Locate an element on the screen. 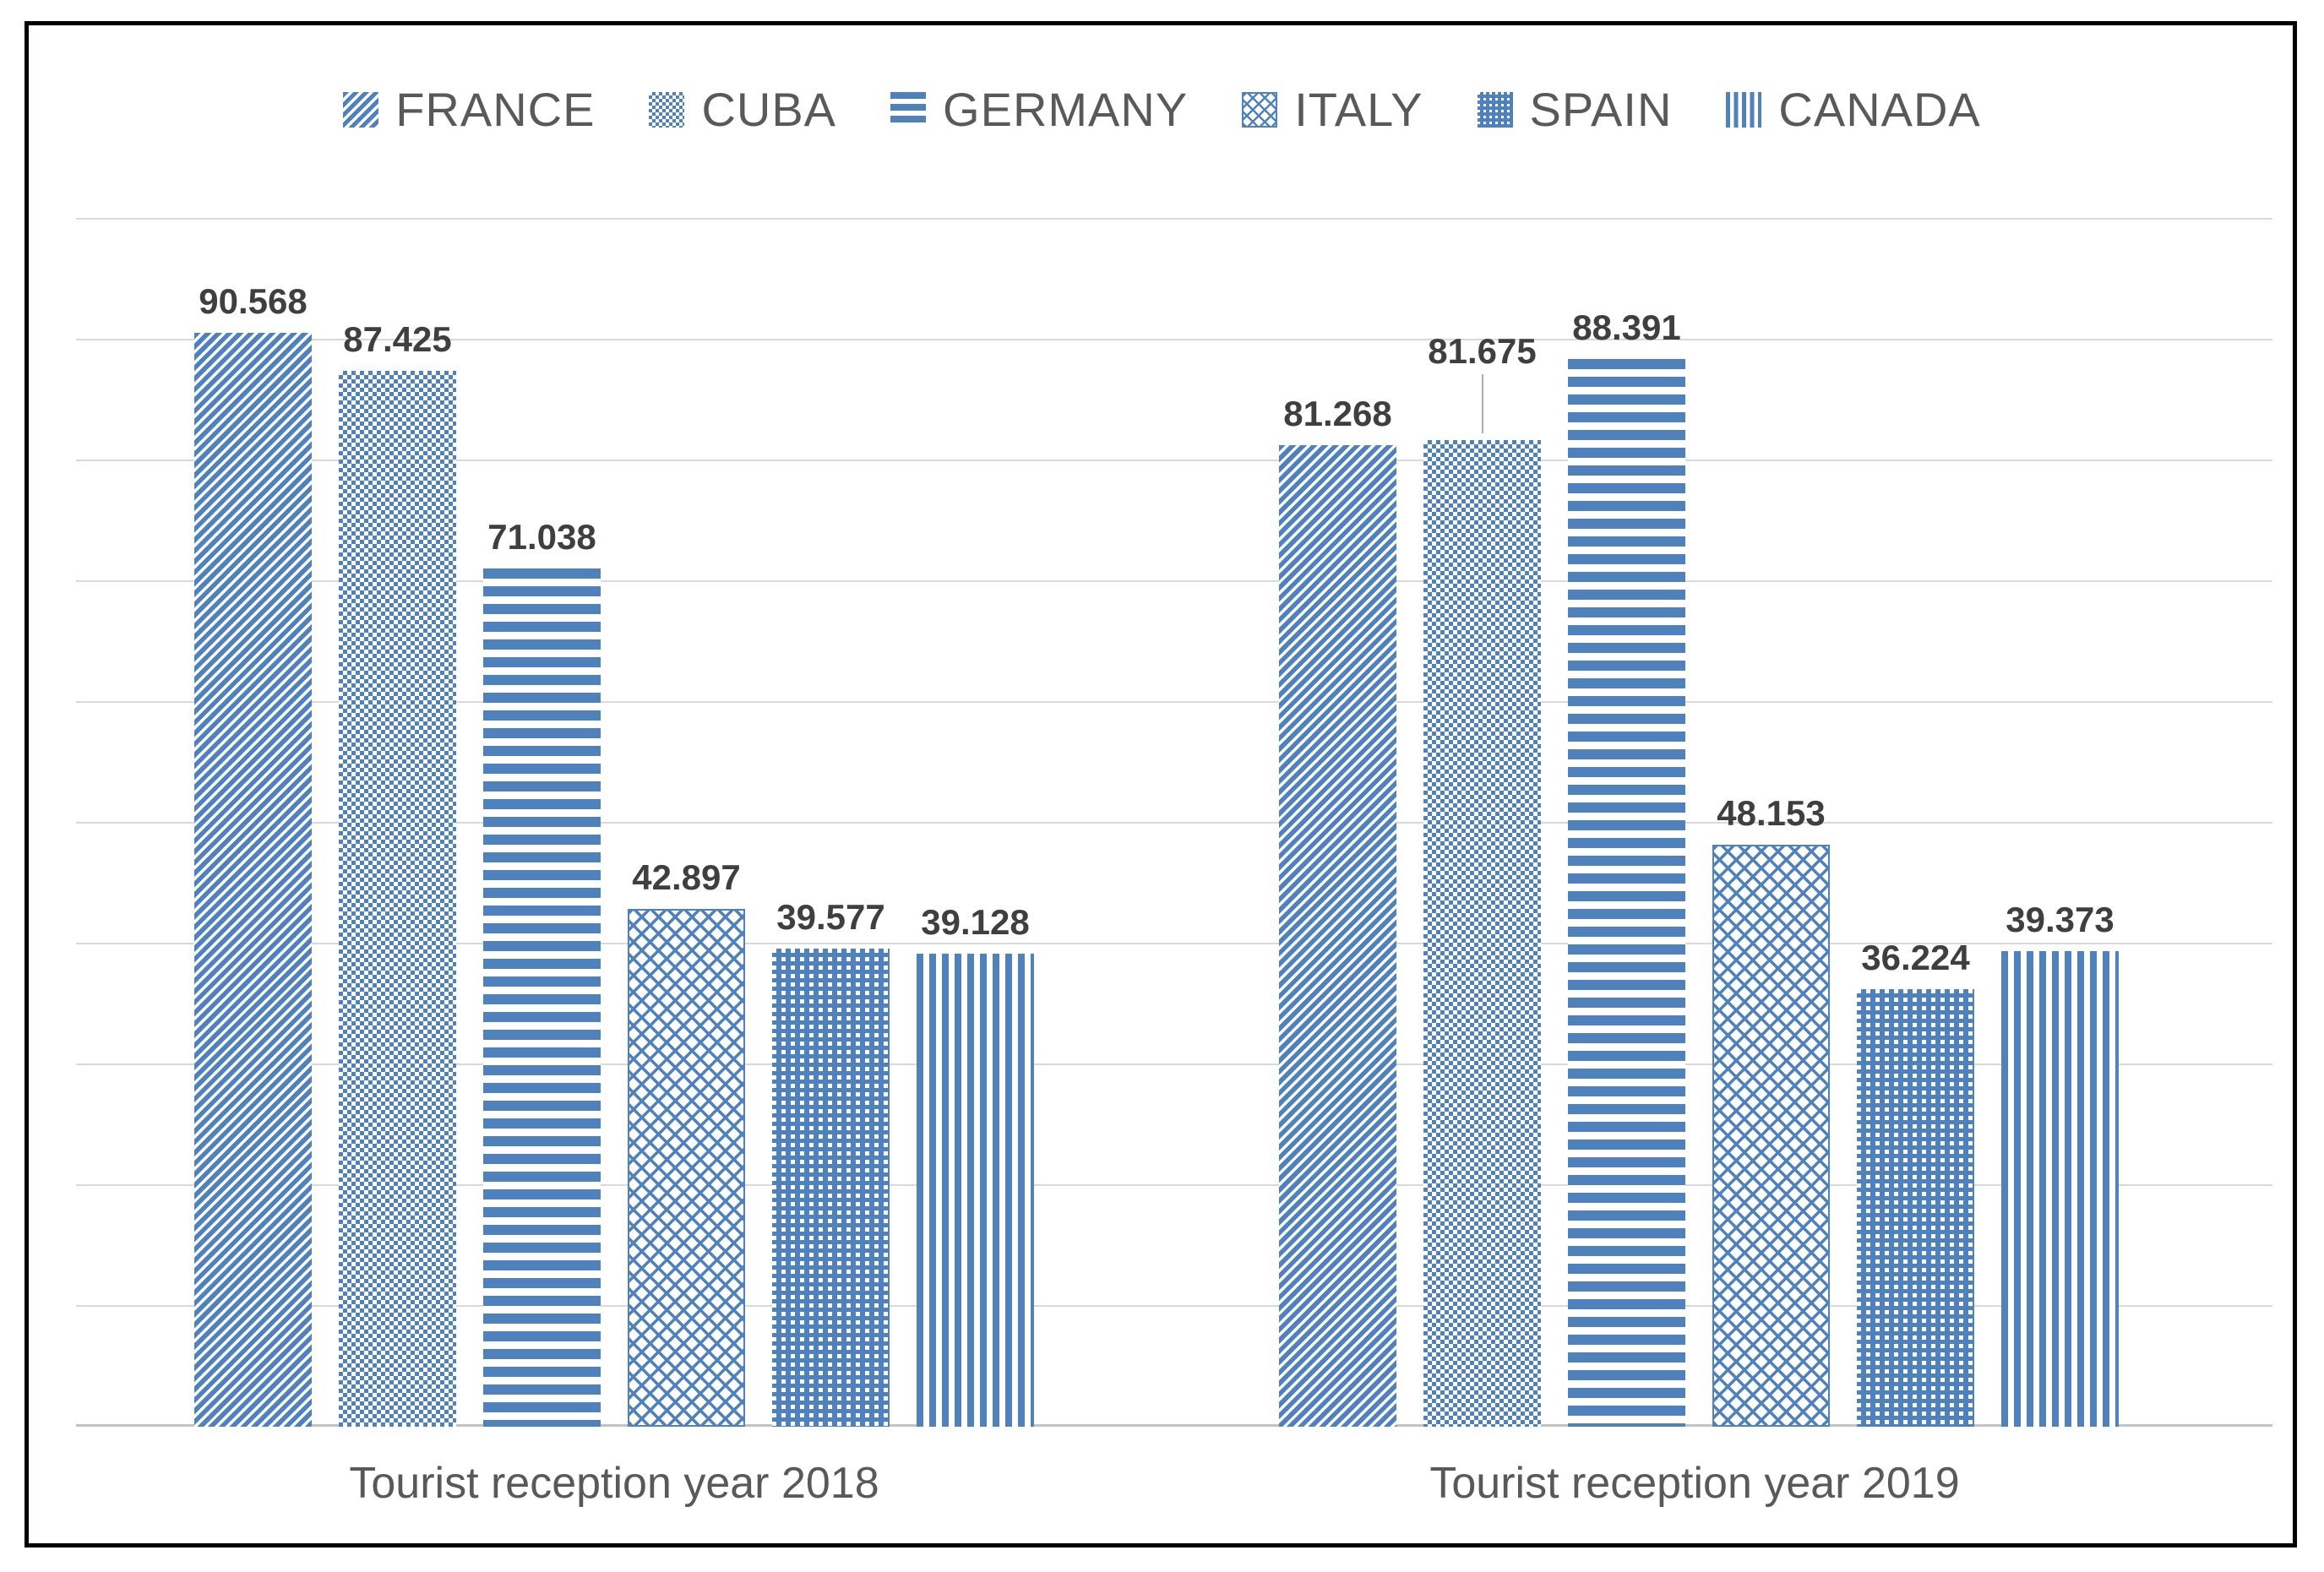  data-label-cuba-2018: 87.425 is located at coordinates (397, 338).